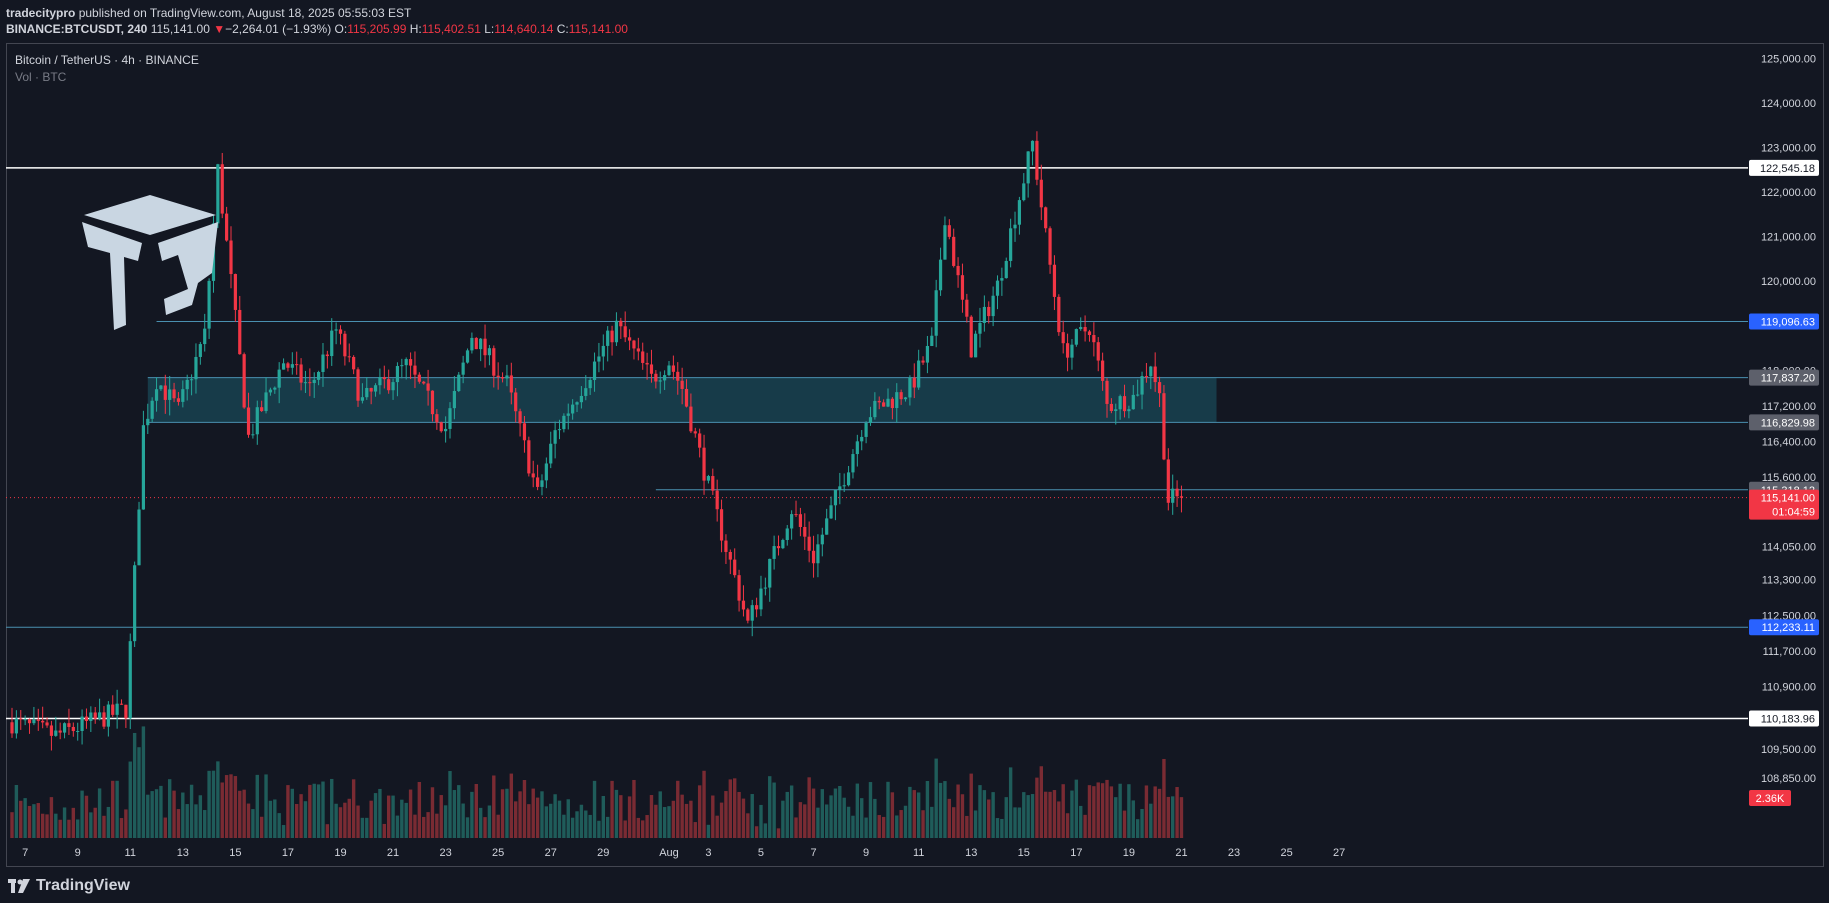  Describe the element at coordinates (41, 13) in the screenshot. I see `publisher-name: tradecitypro` at that location.